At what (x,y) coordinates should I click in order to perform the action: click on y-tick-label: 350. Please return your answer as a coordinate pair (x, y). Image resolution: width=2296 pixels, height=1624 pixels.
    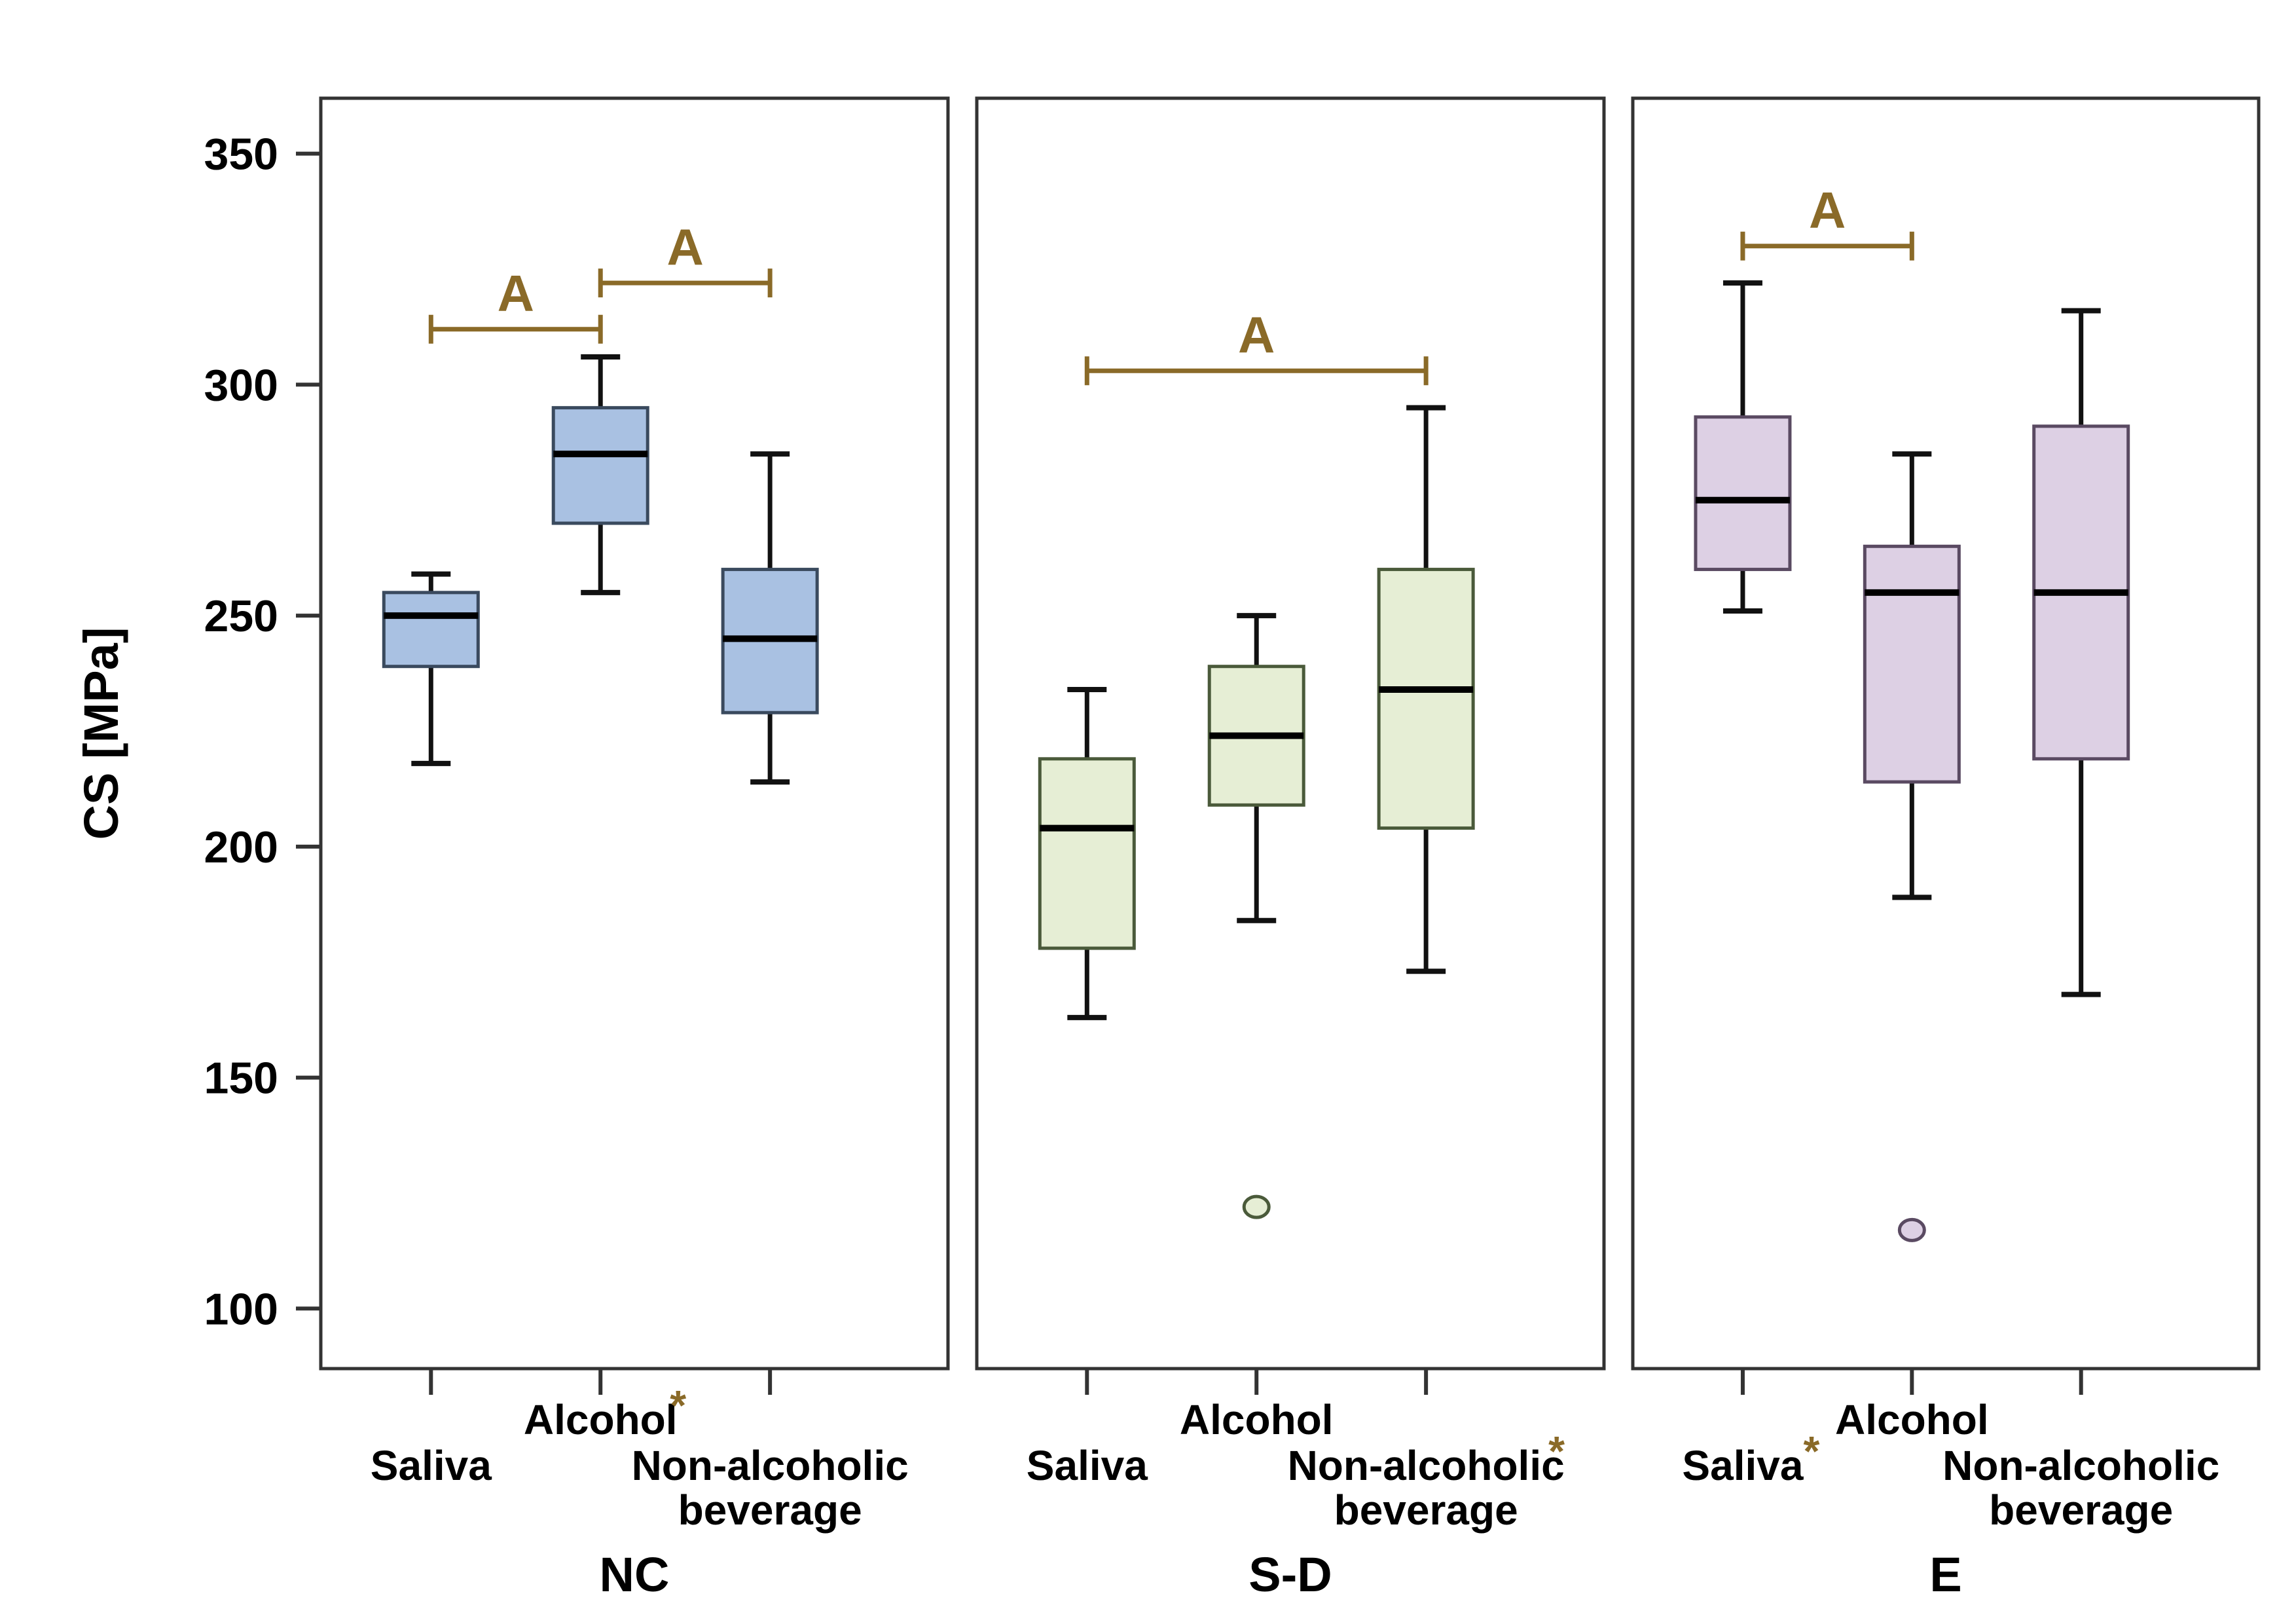
    Looking at the image, I should click on (241, 154).